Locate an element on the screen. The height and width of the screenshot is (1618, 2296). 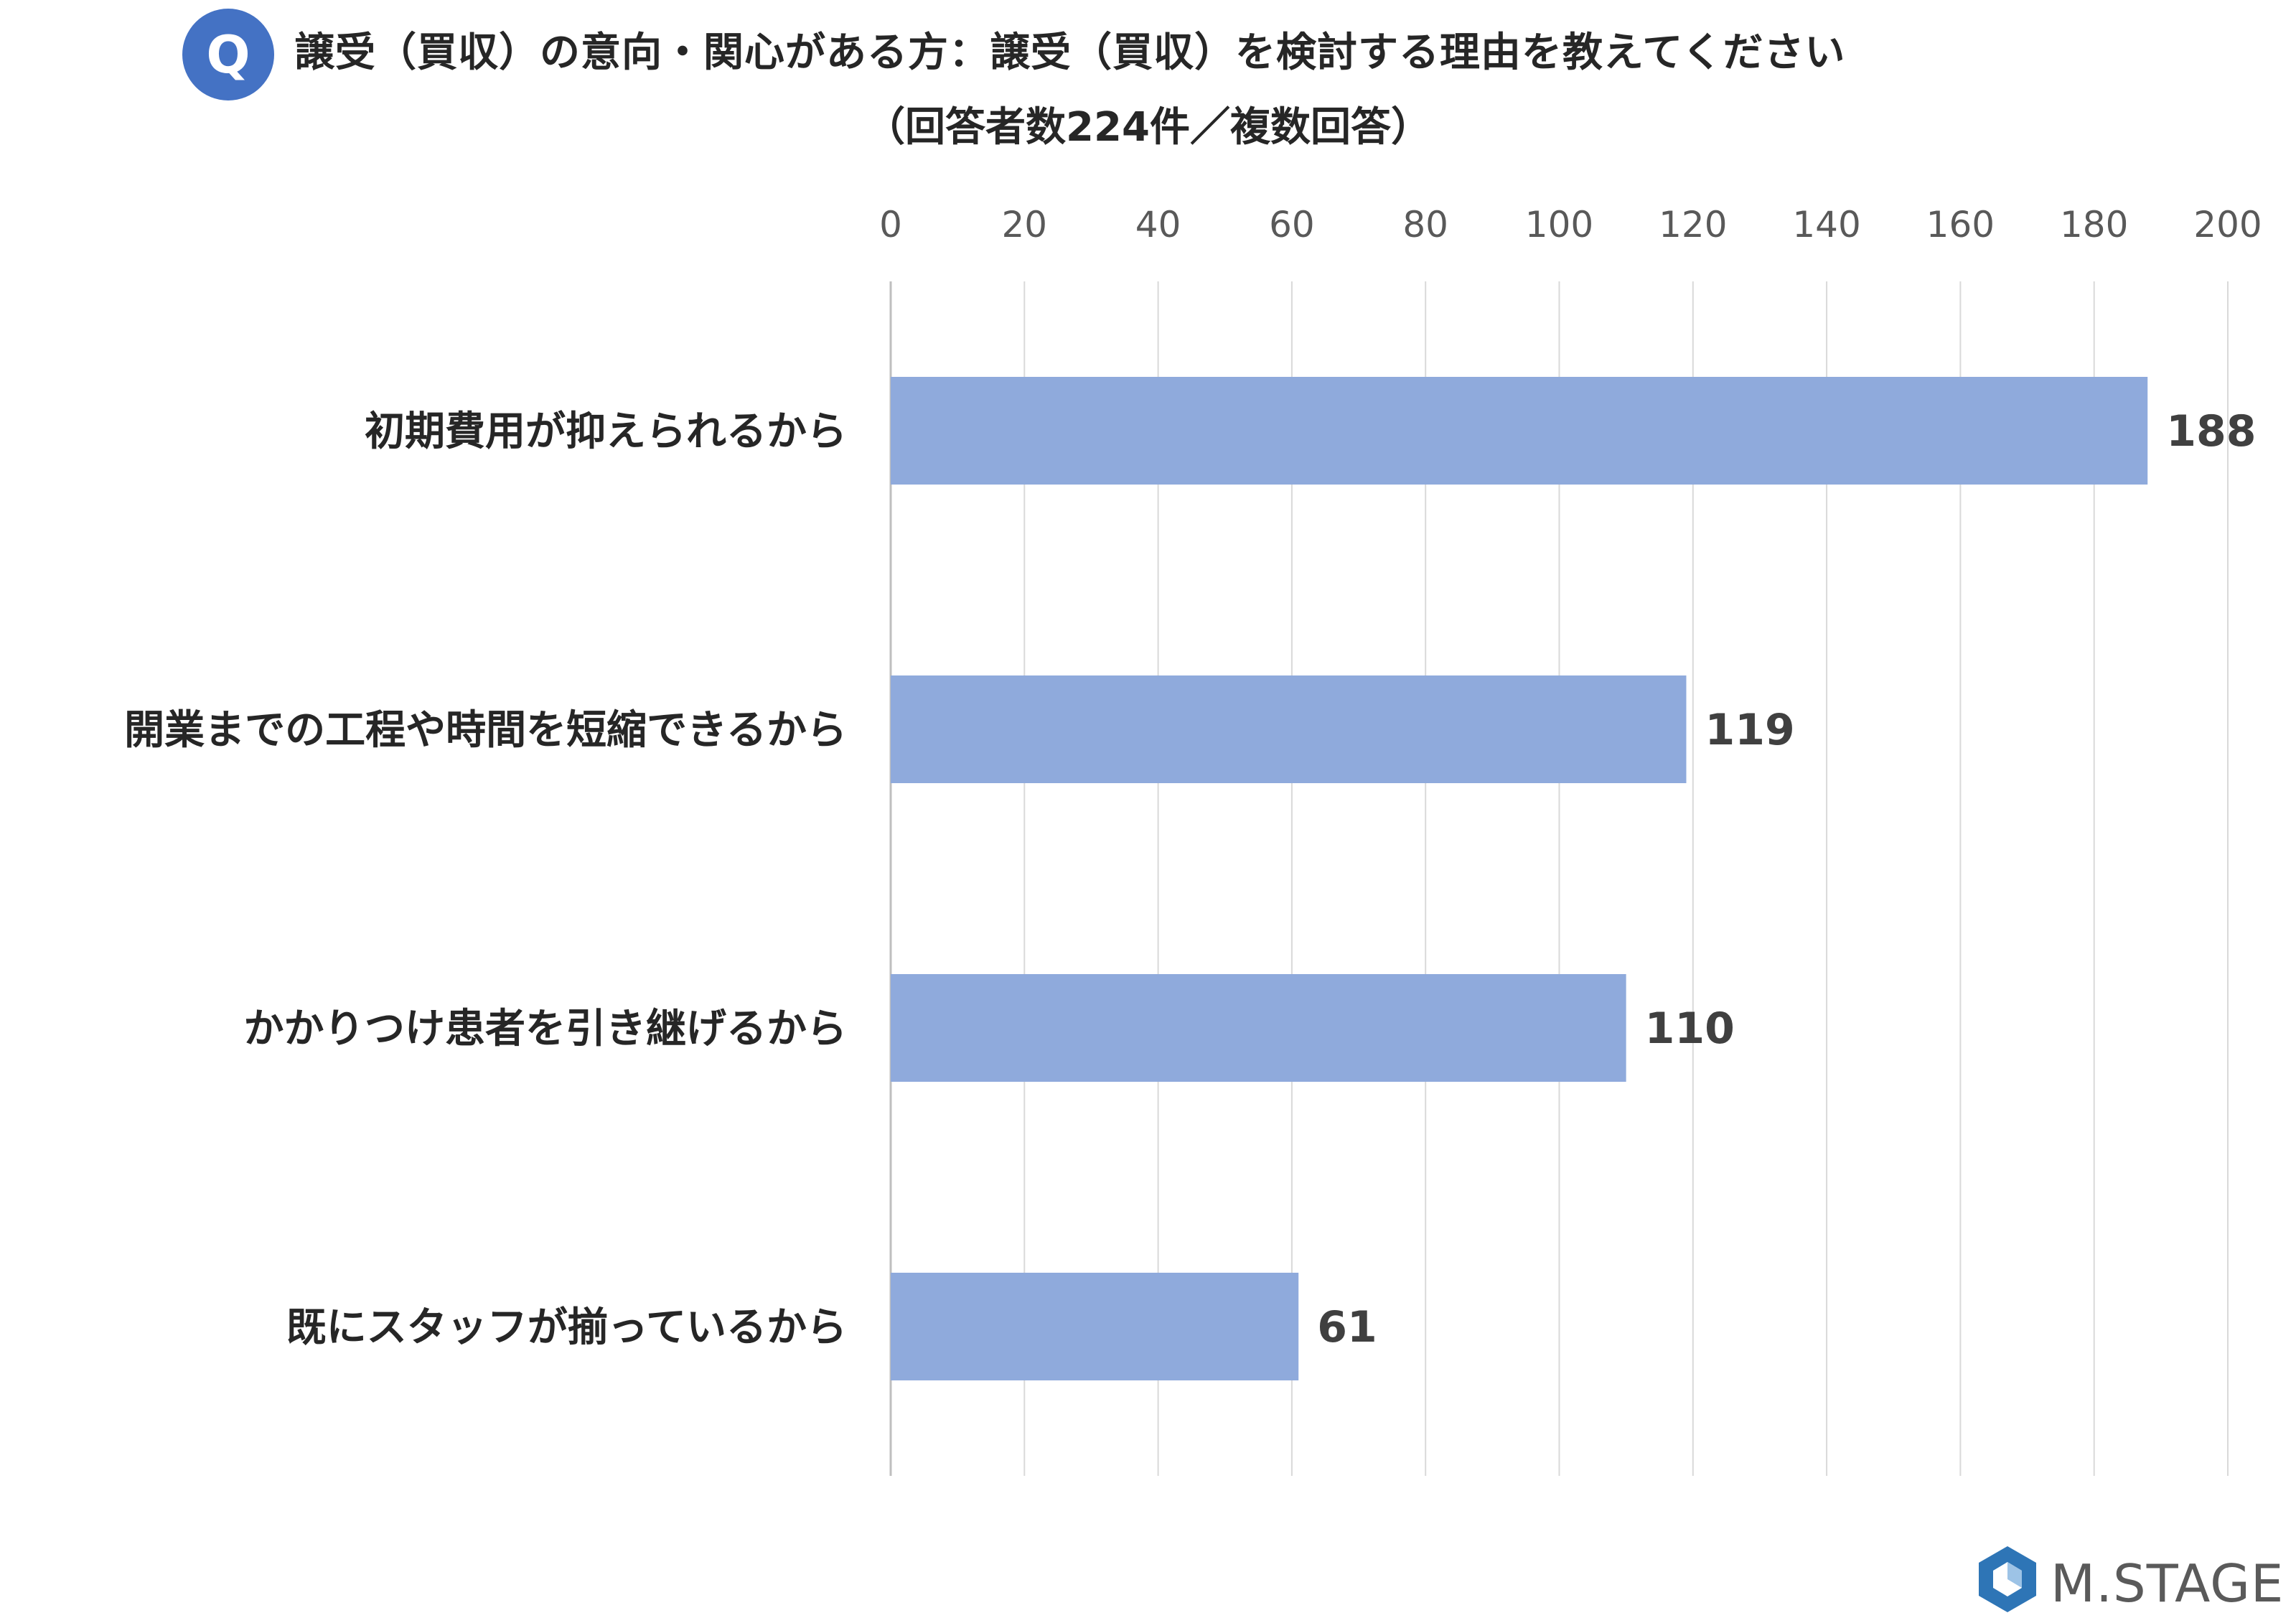
x-tick-label: 160 is located at coordinates (1961, 224).